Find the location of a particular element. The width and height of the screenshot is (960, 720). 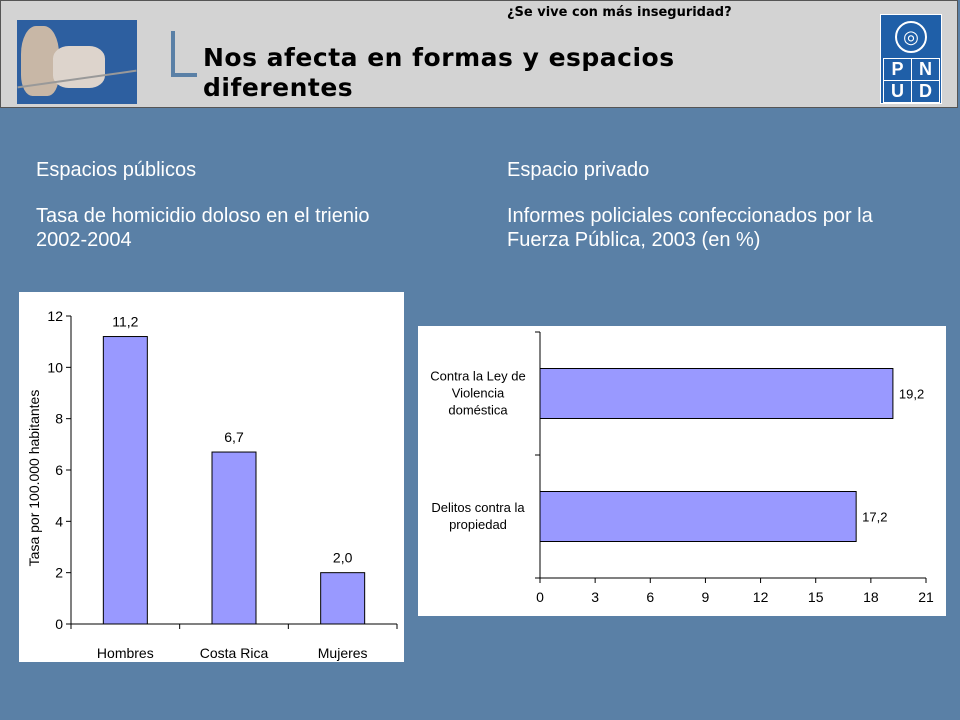

x-tick-label: 9 is located at coordinates (706, 597).